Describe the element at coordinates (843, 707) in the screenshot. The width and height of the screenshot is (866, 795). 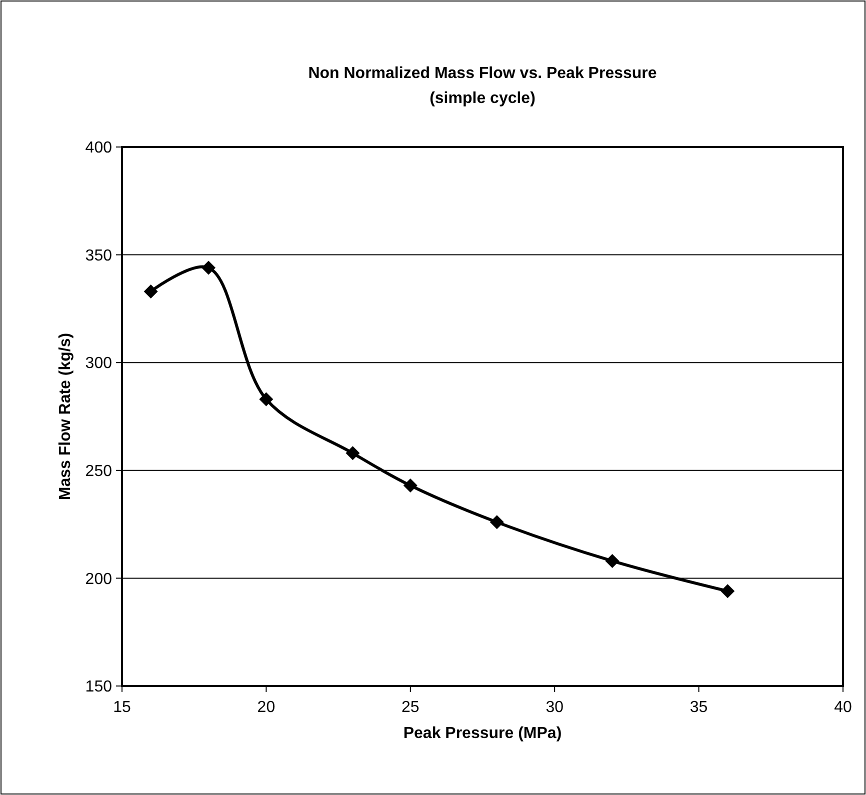
I see `x-tick-label: 40` at that location.